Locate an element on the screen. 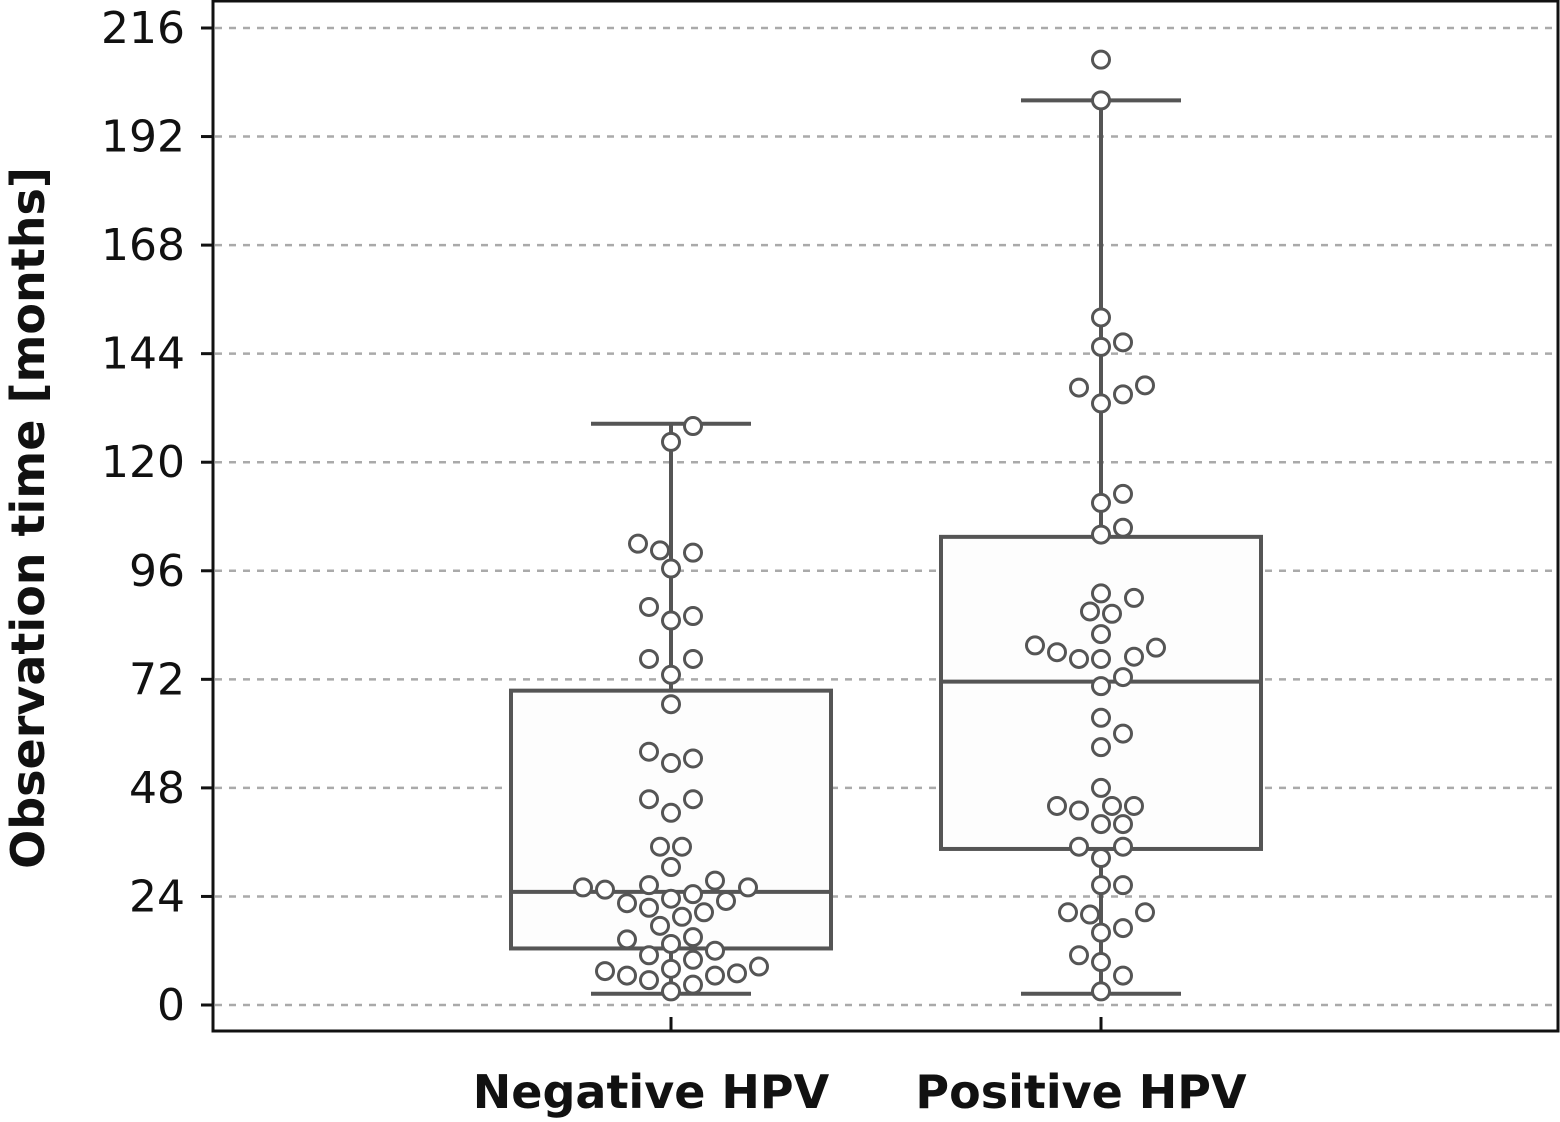  y-axis-title: Observation time [months] is located at coordinates (28, 518).